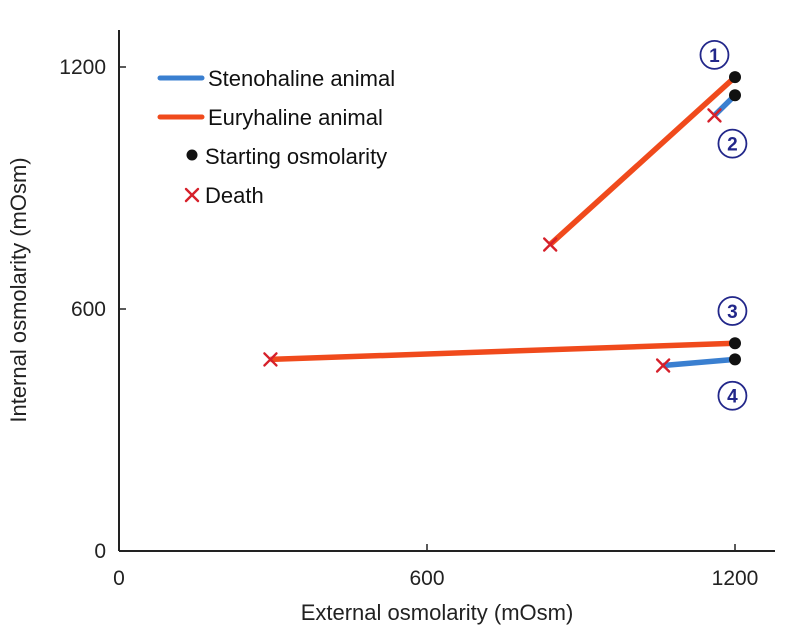 The width and height of the screenshot is (806, 634). I want to click on curve-number-3: 3, so click(732, 311).